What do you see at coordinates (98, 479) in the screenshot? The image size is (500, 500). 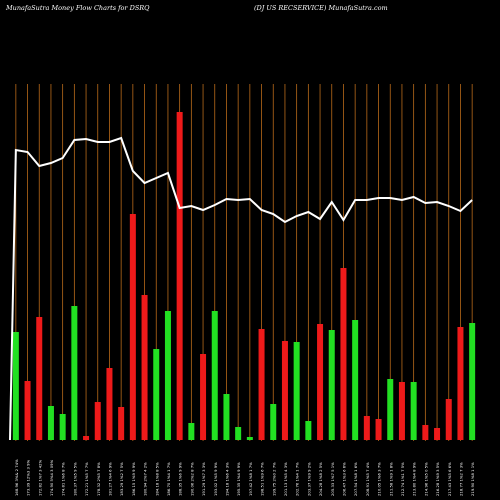 I see `x-tick-label: 178.32 2%5 7 8%` at bounding box center [98, 479].